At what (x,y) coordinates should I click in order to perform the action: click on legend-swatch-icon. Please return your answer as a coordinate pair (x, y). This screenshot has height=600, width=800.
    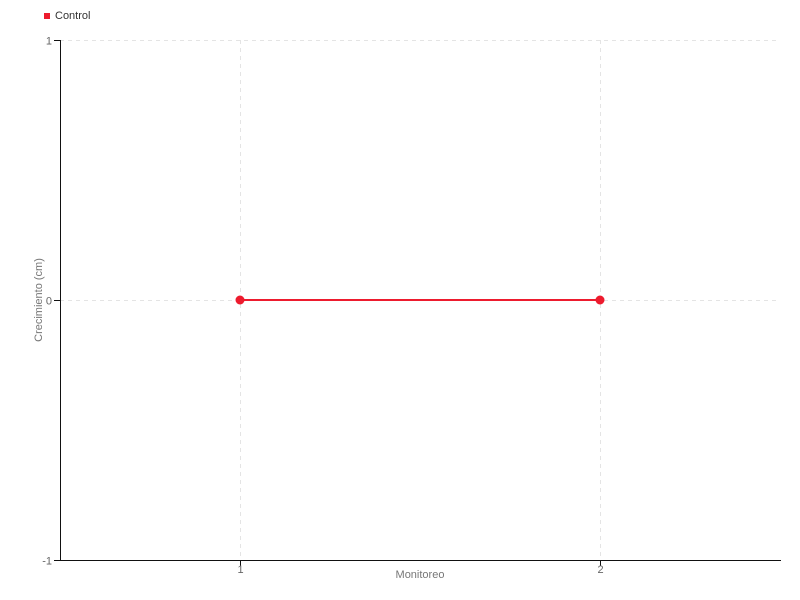
    Looking at the image, I should click on (47, 16).